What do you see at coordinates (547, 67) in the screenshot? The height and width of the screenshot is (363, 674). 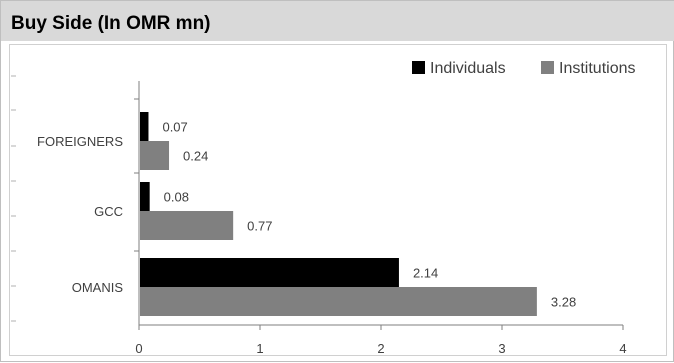 I see `legend-swatch-institutions` at bounding box center [547, 67].